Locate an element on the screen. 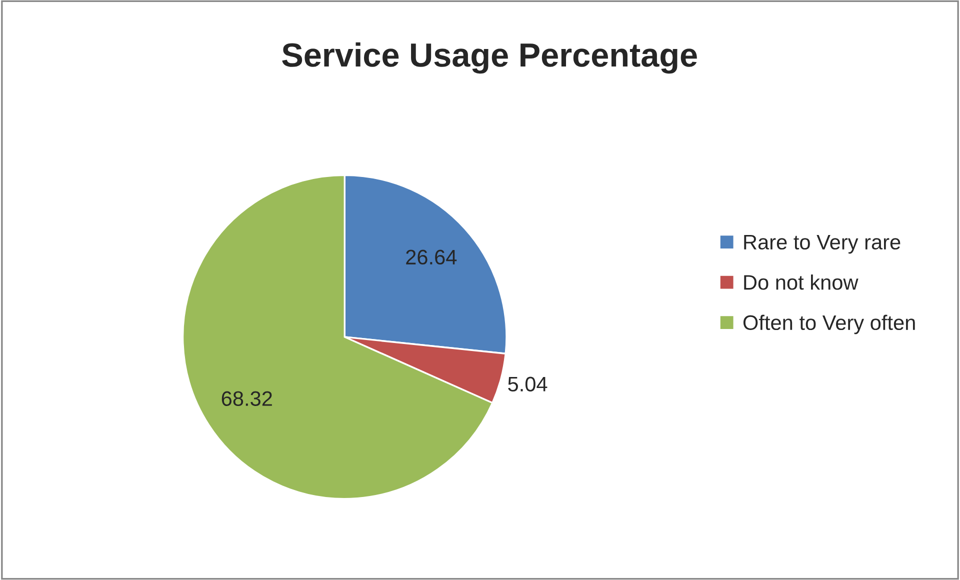  data-label: 26.64 is located at coordinates (431, 257).